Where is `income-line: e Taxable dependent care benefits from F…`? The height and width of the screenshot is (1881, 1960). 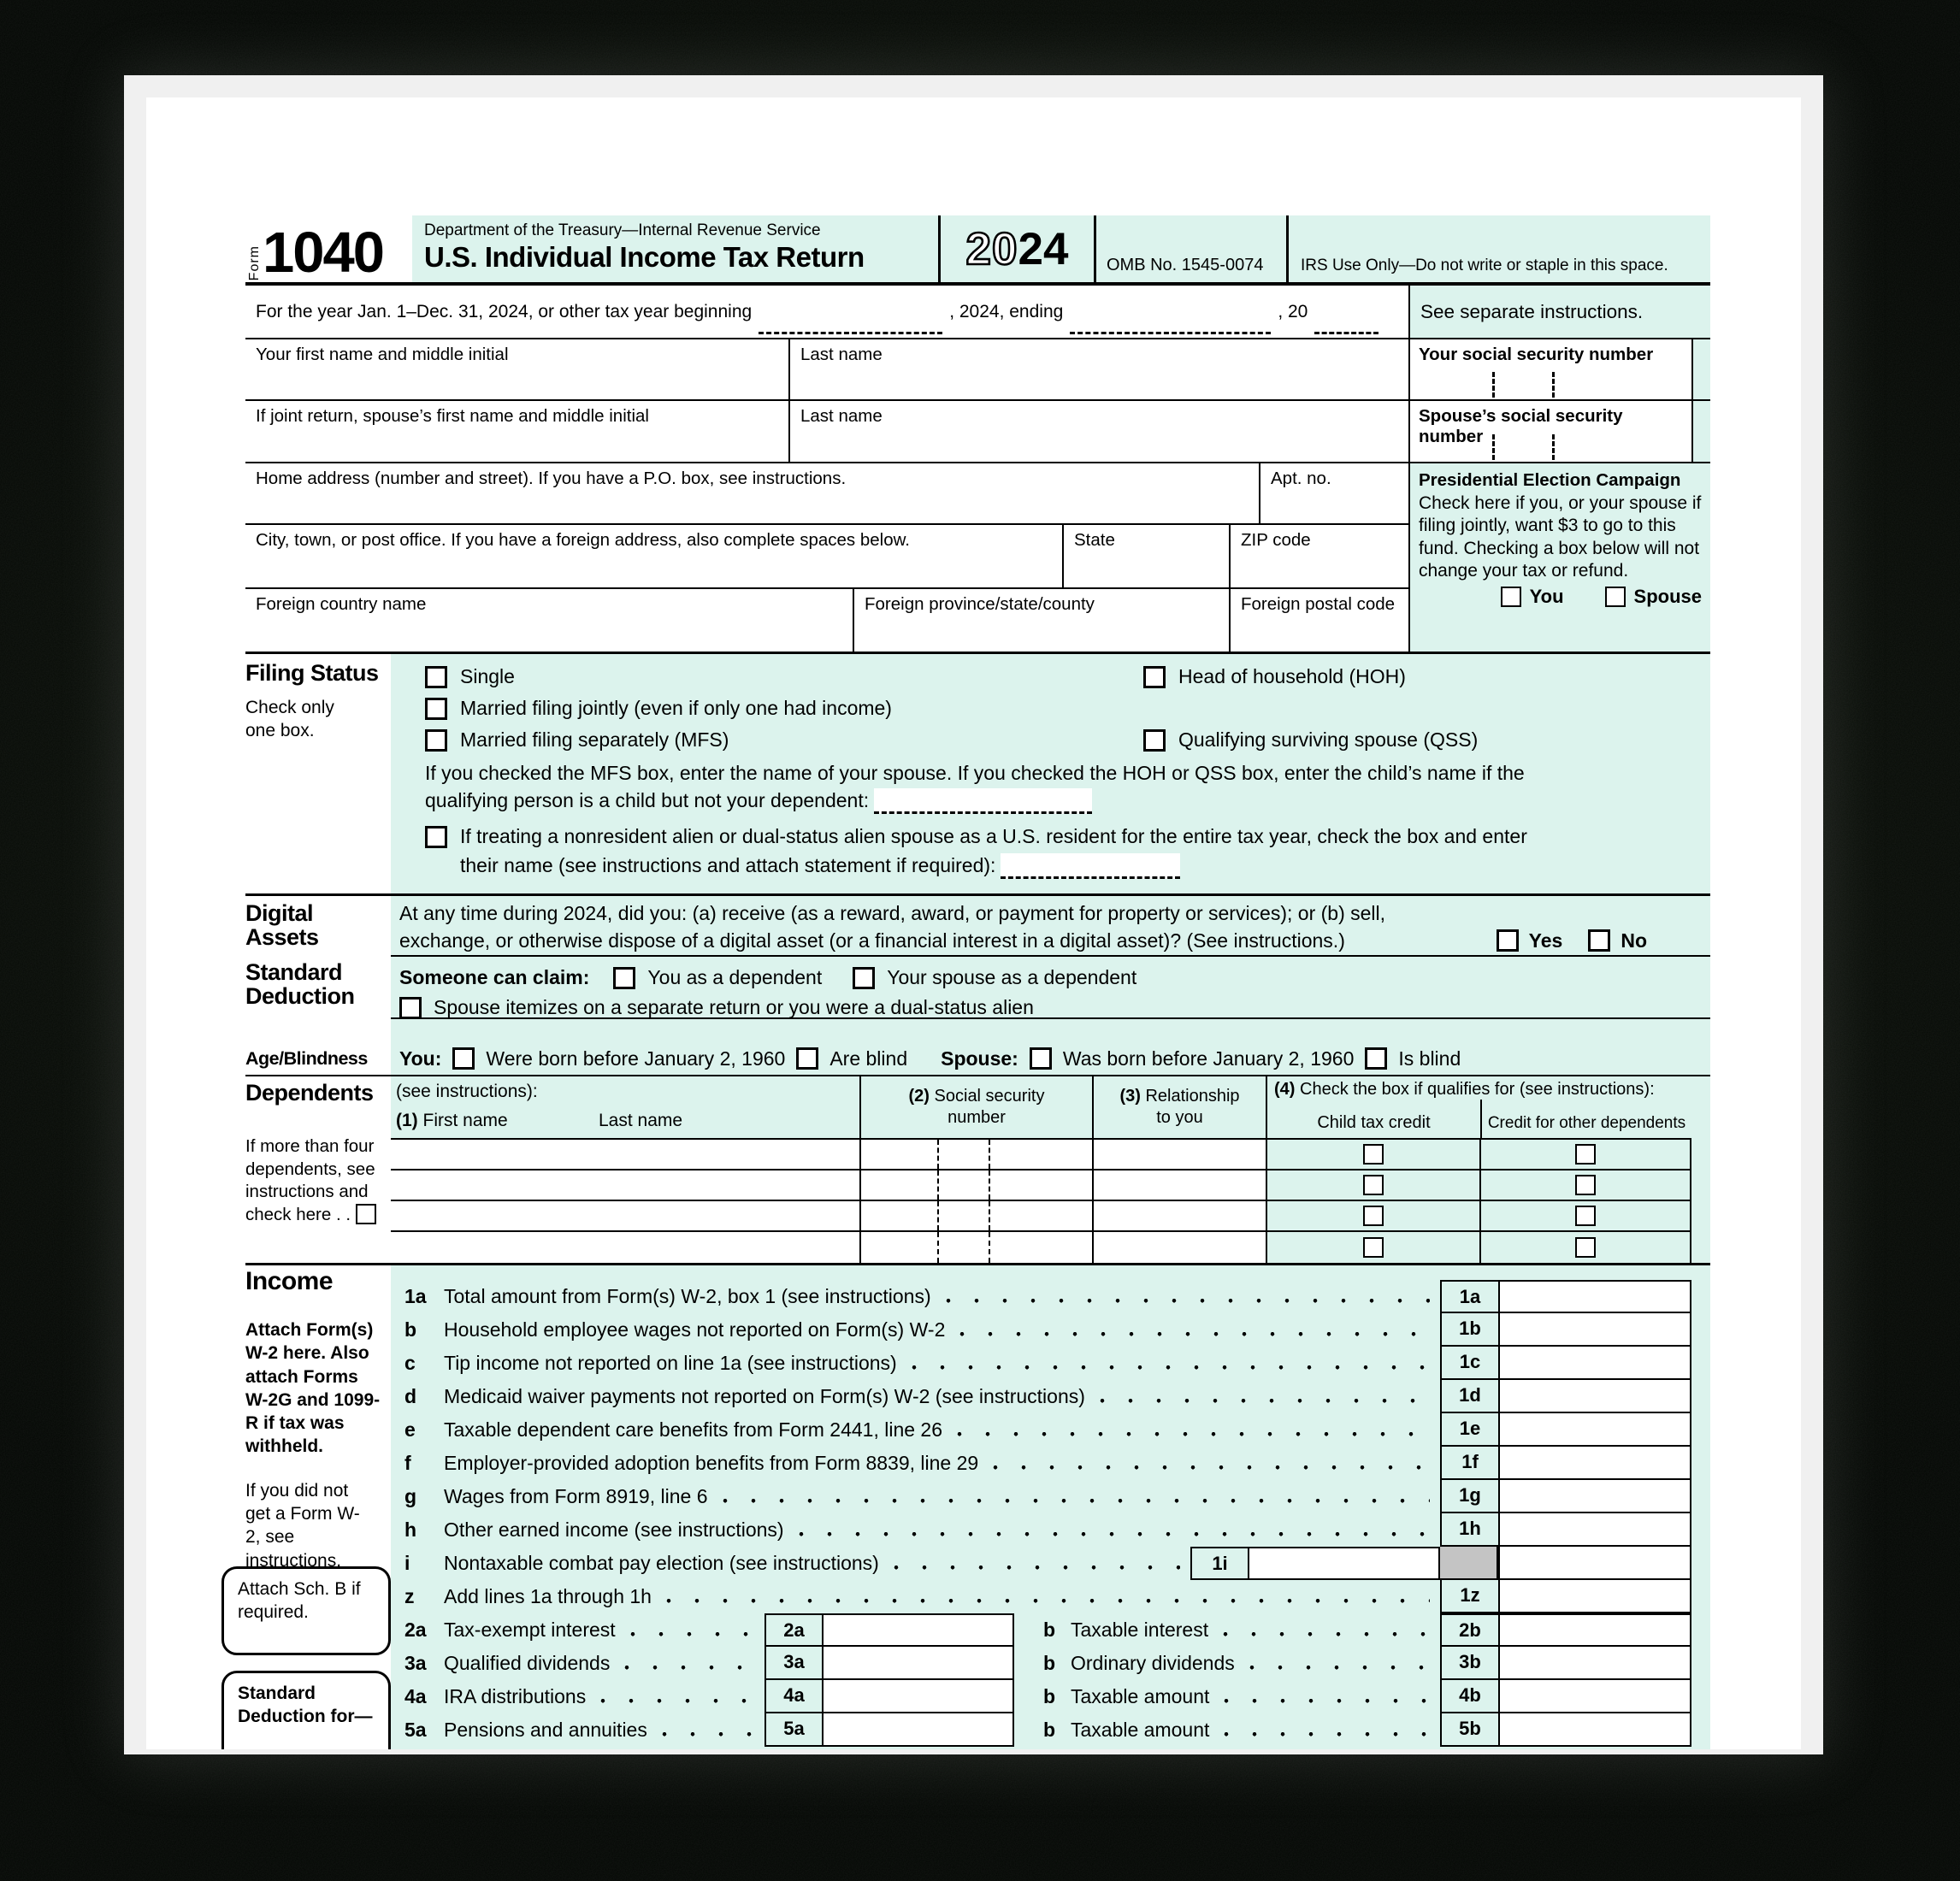 income-line: e Taxable dependent care benefits from F… is located at coordinates (1050, 1430).